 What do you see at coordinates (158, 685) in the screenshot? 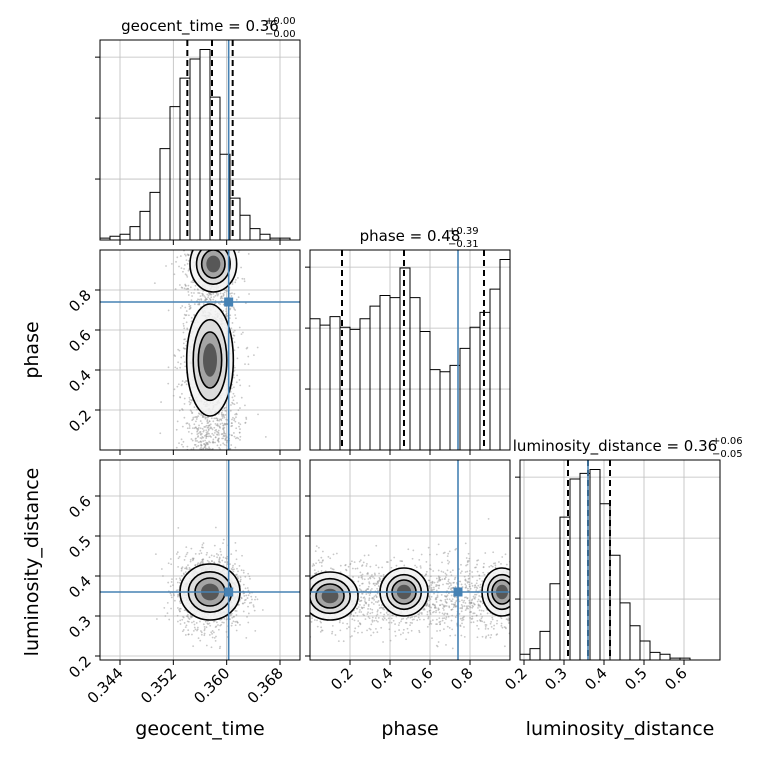
I see `tick-label-x: 0.352` at bounding box center [158, 685].